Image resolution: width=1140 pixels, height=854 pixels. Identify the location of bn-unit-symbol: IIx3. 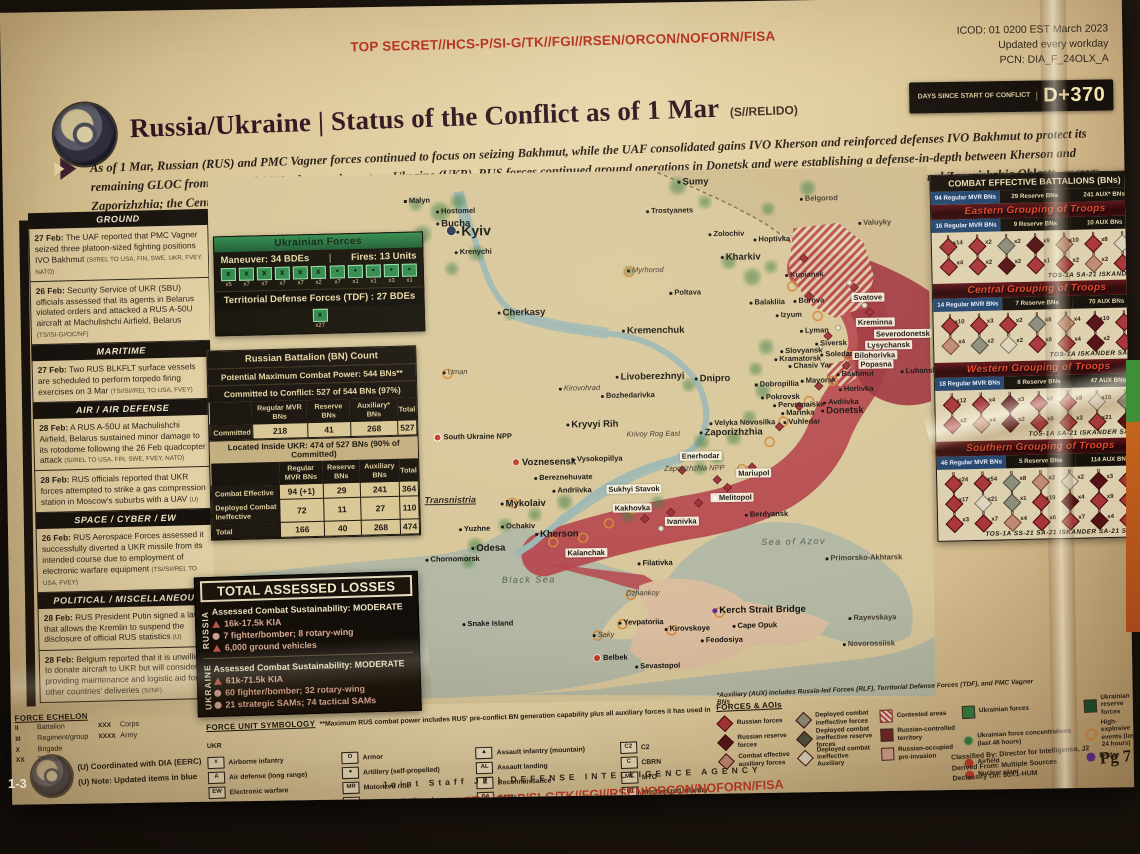
(1098, 479).